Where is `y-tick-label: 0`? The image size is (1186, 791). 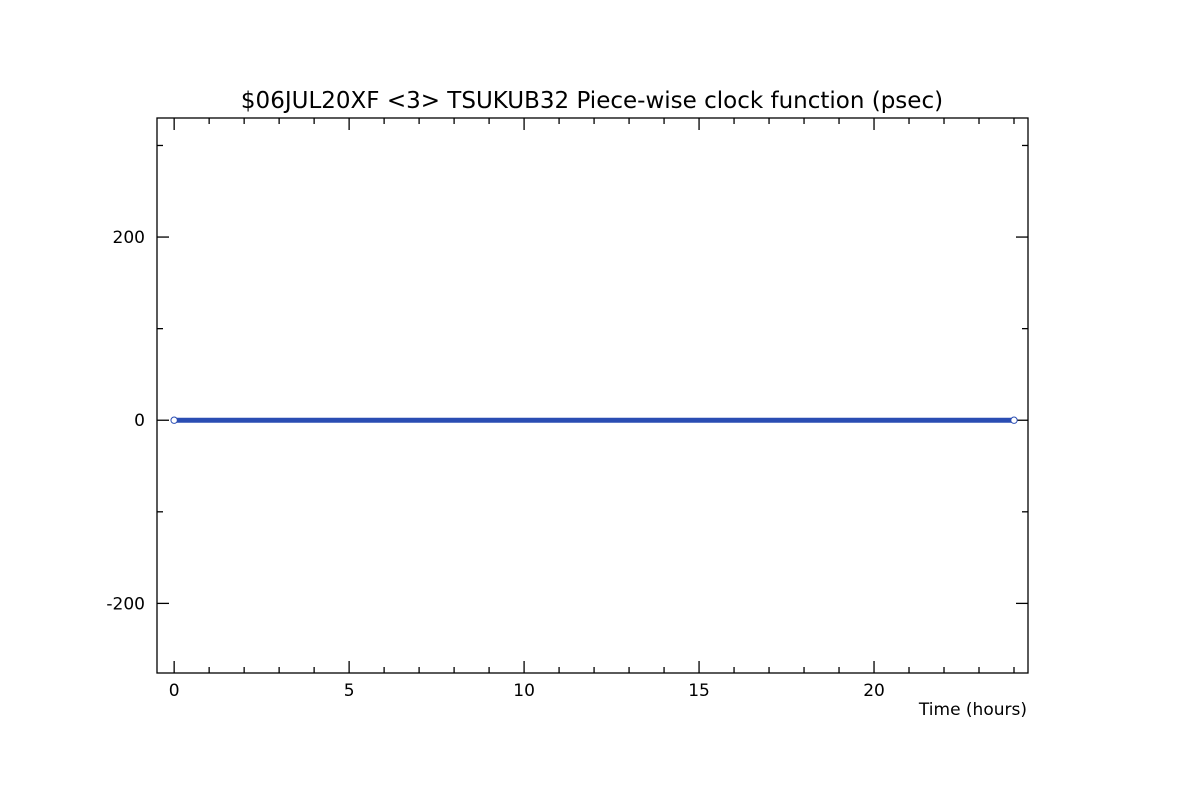
y-tick-label: 0 is located at coordinates (139, 421).